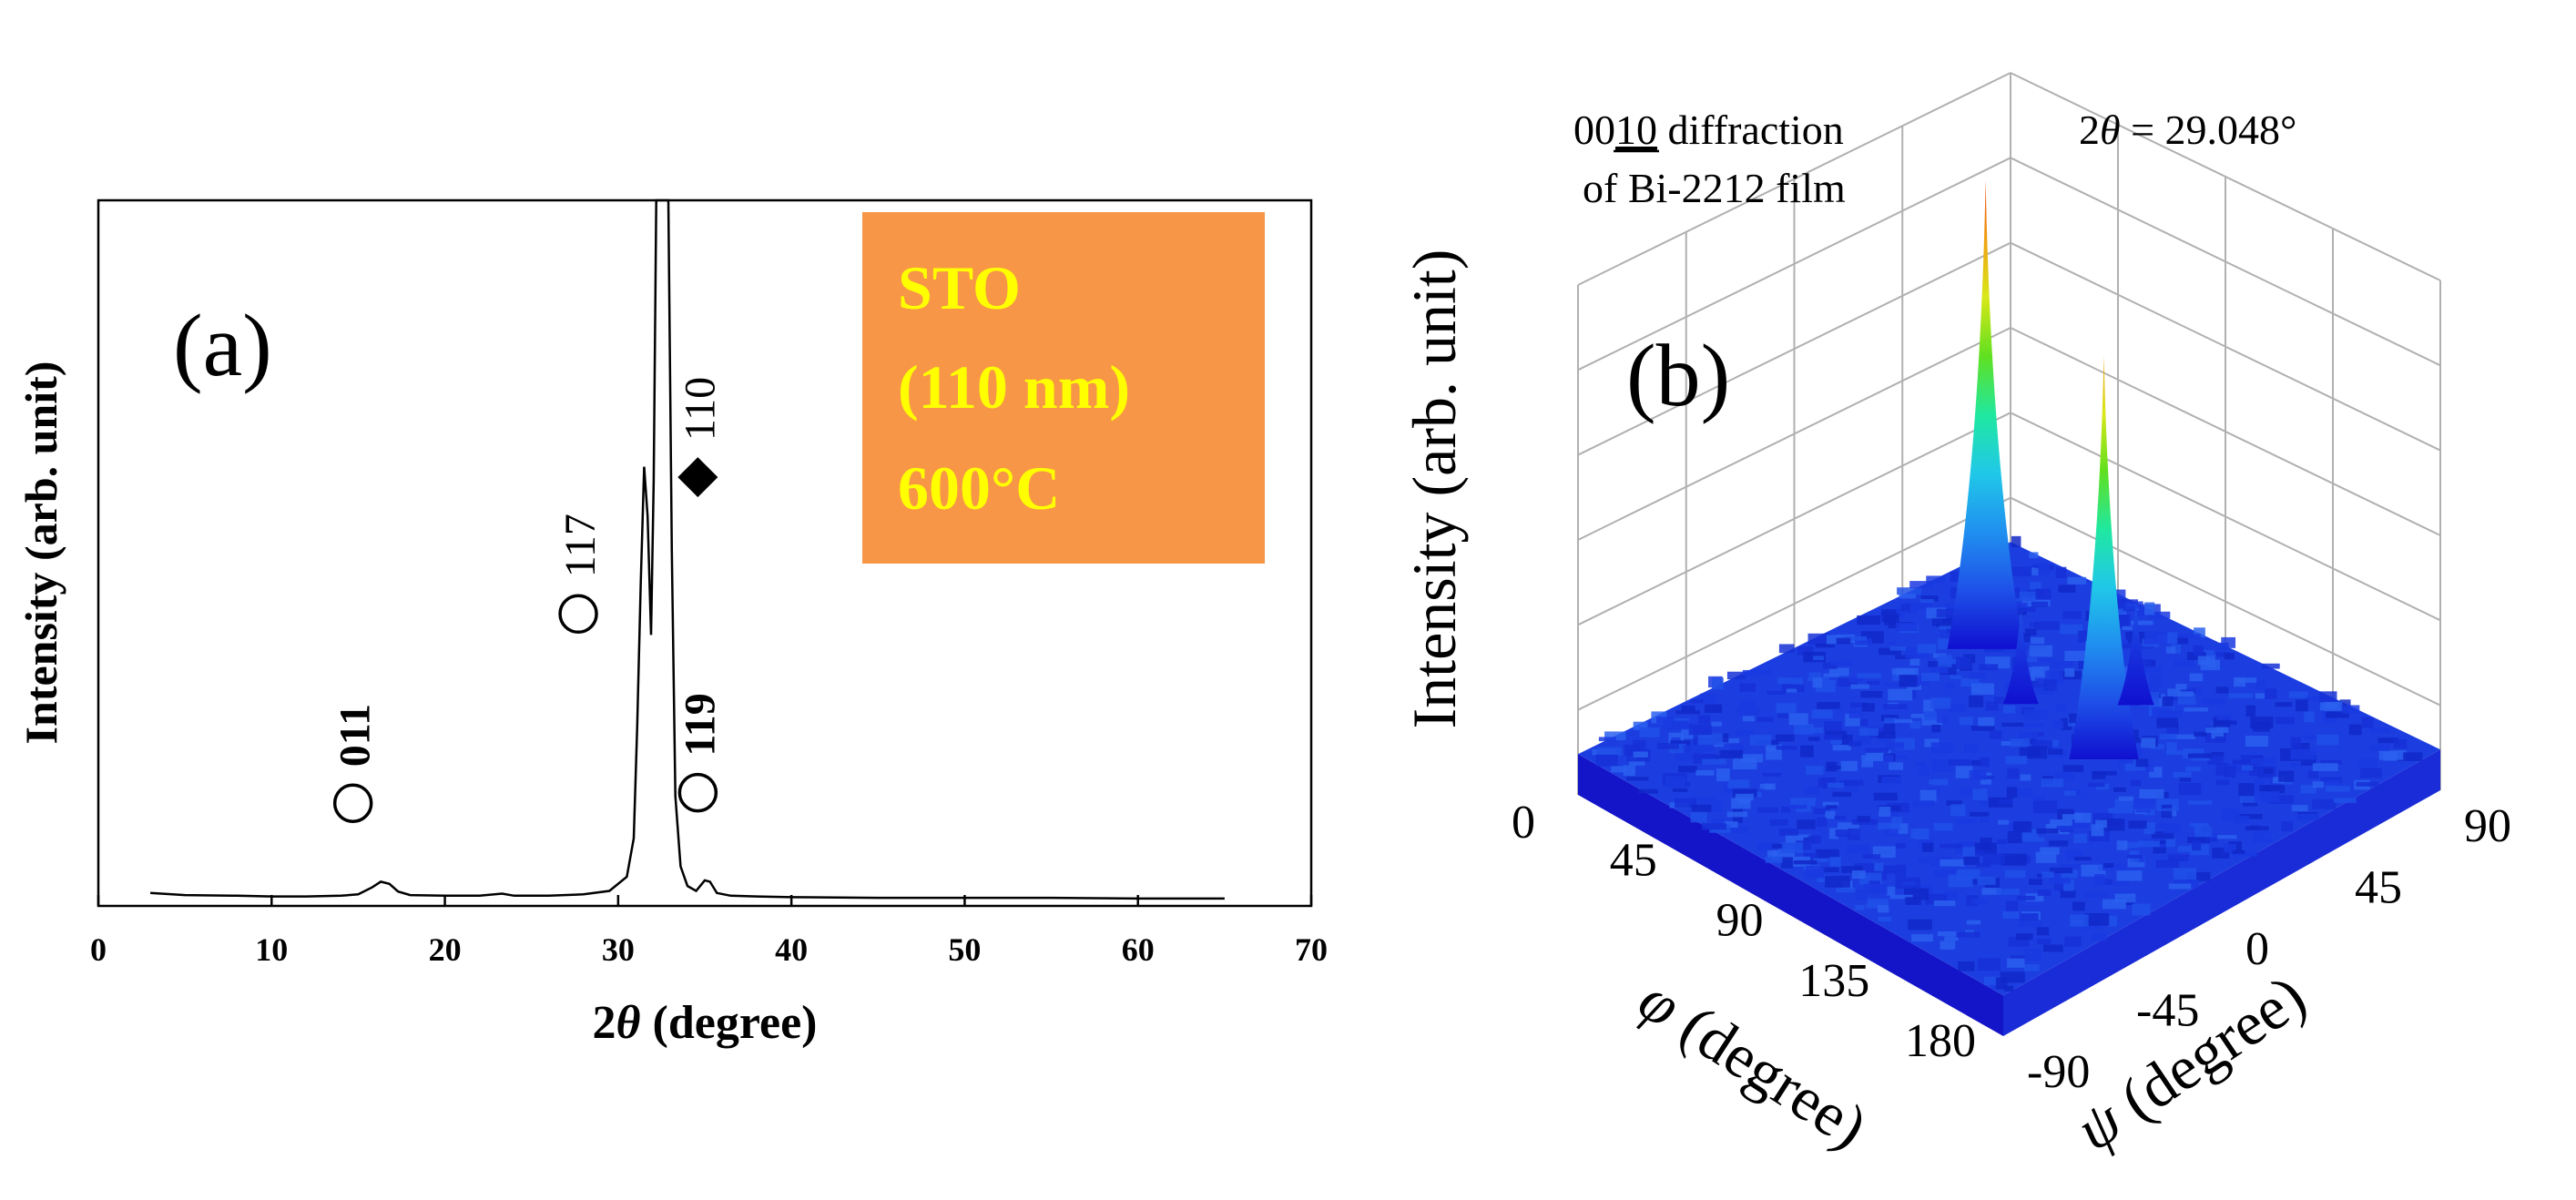 The width and height of the screenshot is (2576, 1200). What do you see at coordinates (709, 932) in the screenshot?
I see `x-axis-ticks: 0 10 20 30 40 50 60 70` at bounding box center [709, 932].